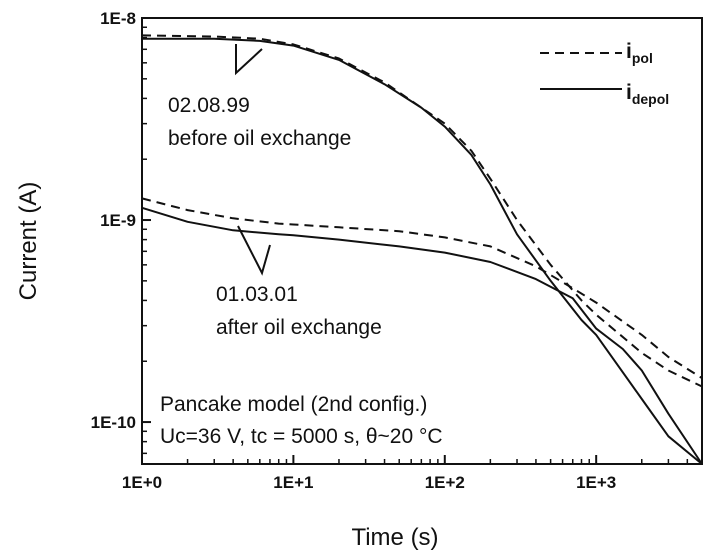 The height and width of the screenshot is (553, 710). I want to click on legend-entry-depol: idepol, so click(647, 94).